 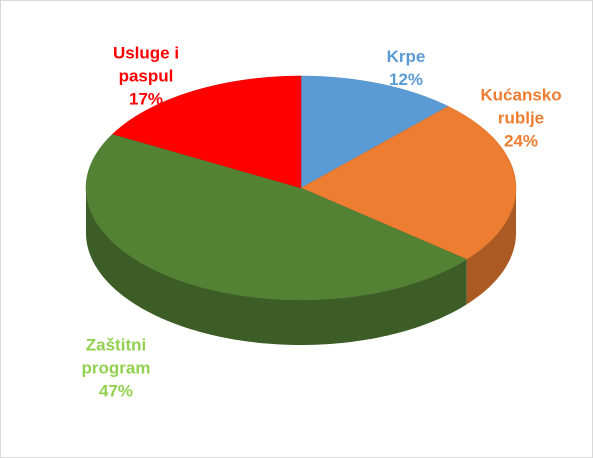 What do you see at coordinates (146, 64) in the screenshot?
I see `category-label: Usluge i paspul` at bounding box center [146, 64].